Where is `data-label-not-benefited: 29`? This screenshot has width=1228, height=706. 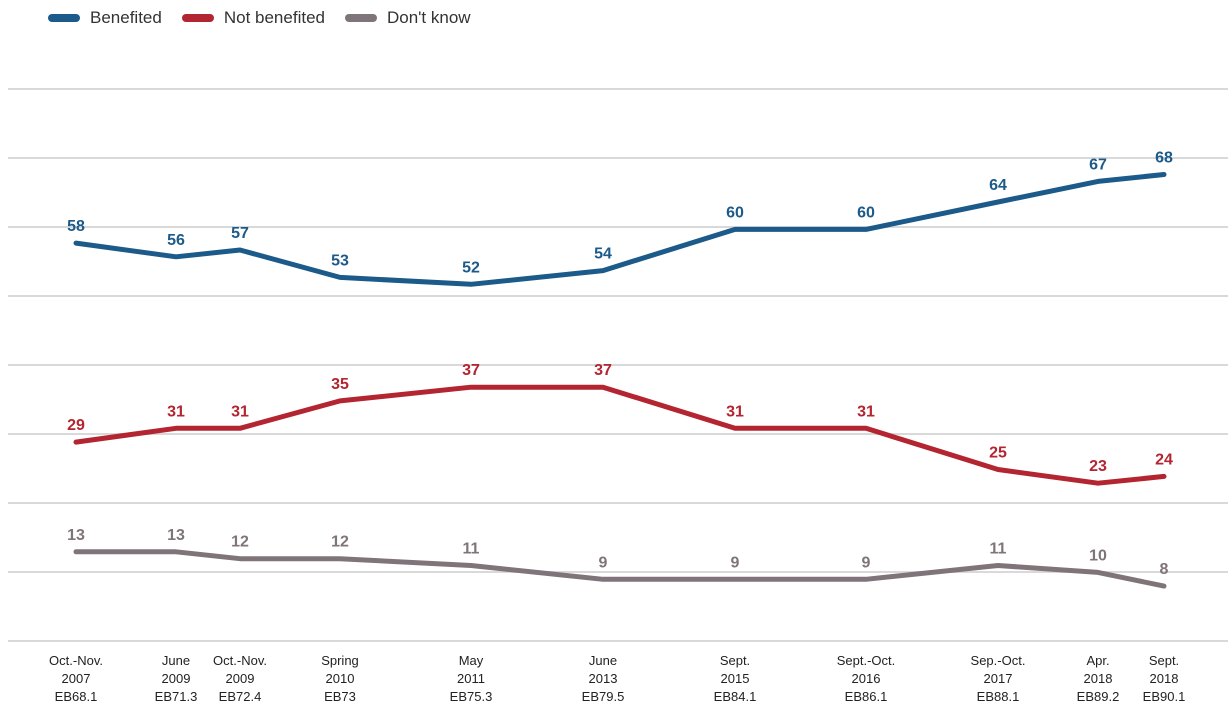 data-label-not-benefited: 29 is located at coordinates (76, 425).